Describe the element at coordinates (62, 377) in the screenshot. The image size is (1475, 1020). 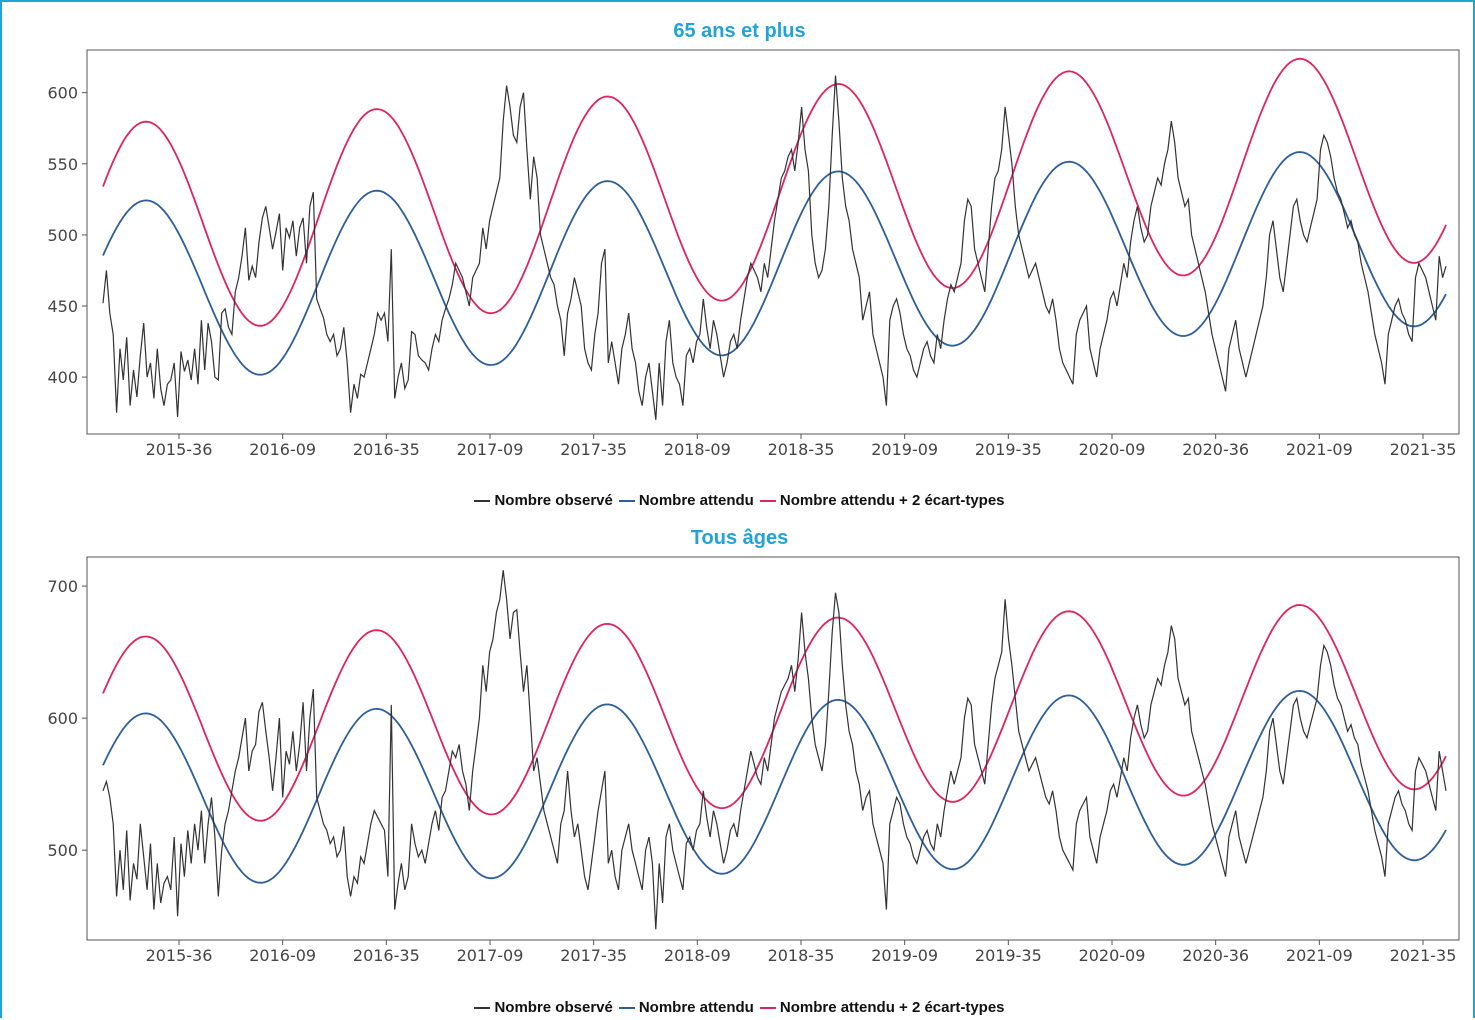
I see `y-tick-label: 400` at that location.